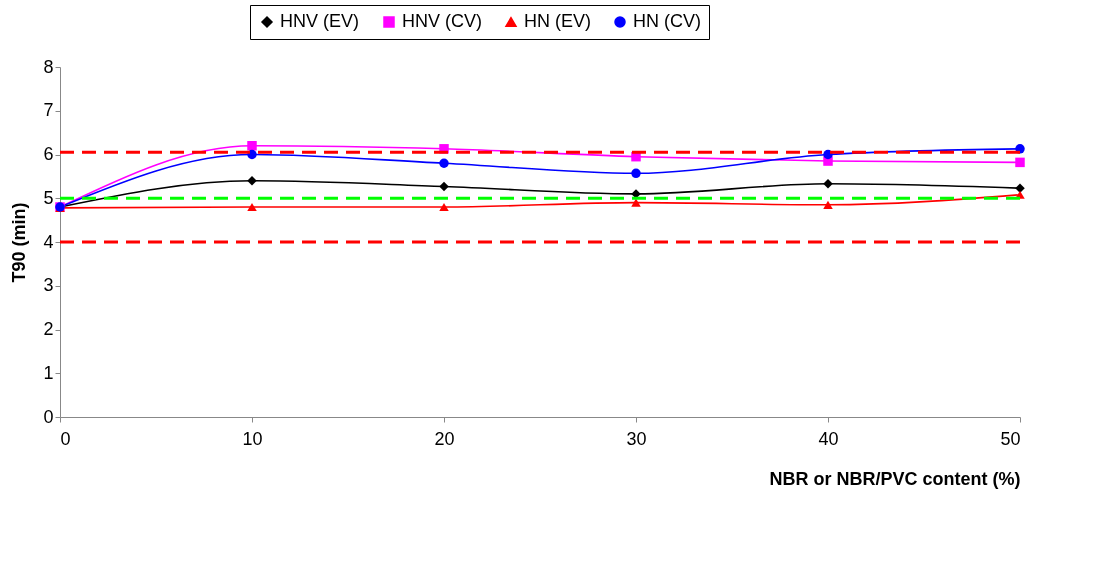 The width and height of the screenshot is (1098, 563). What do you see at coordinates (444, 438) in the screenshot?
I see `x-tick-label: 20` at bounding box center [444, 438].